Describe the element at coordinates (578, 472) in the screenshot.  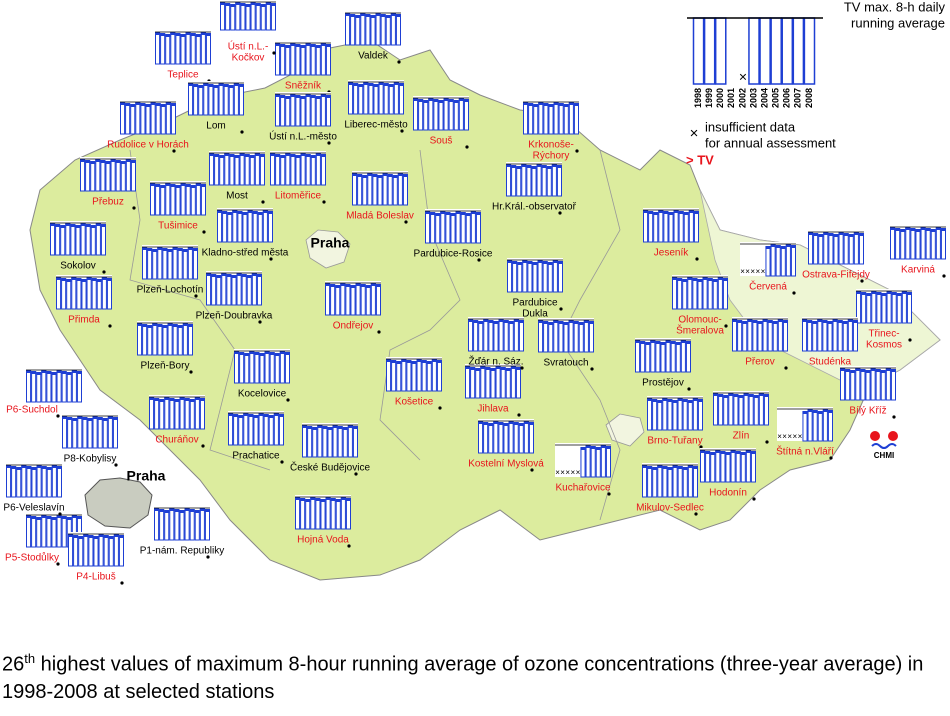
I see `cross-mark: ×` at that location.